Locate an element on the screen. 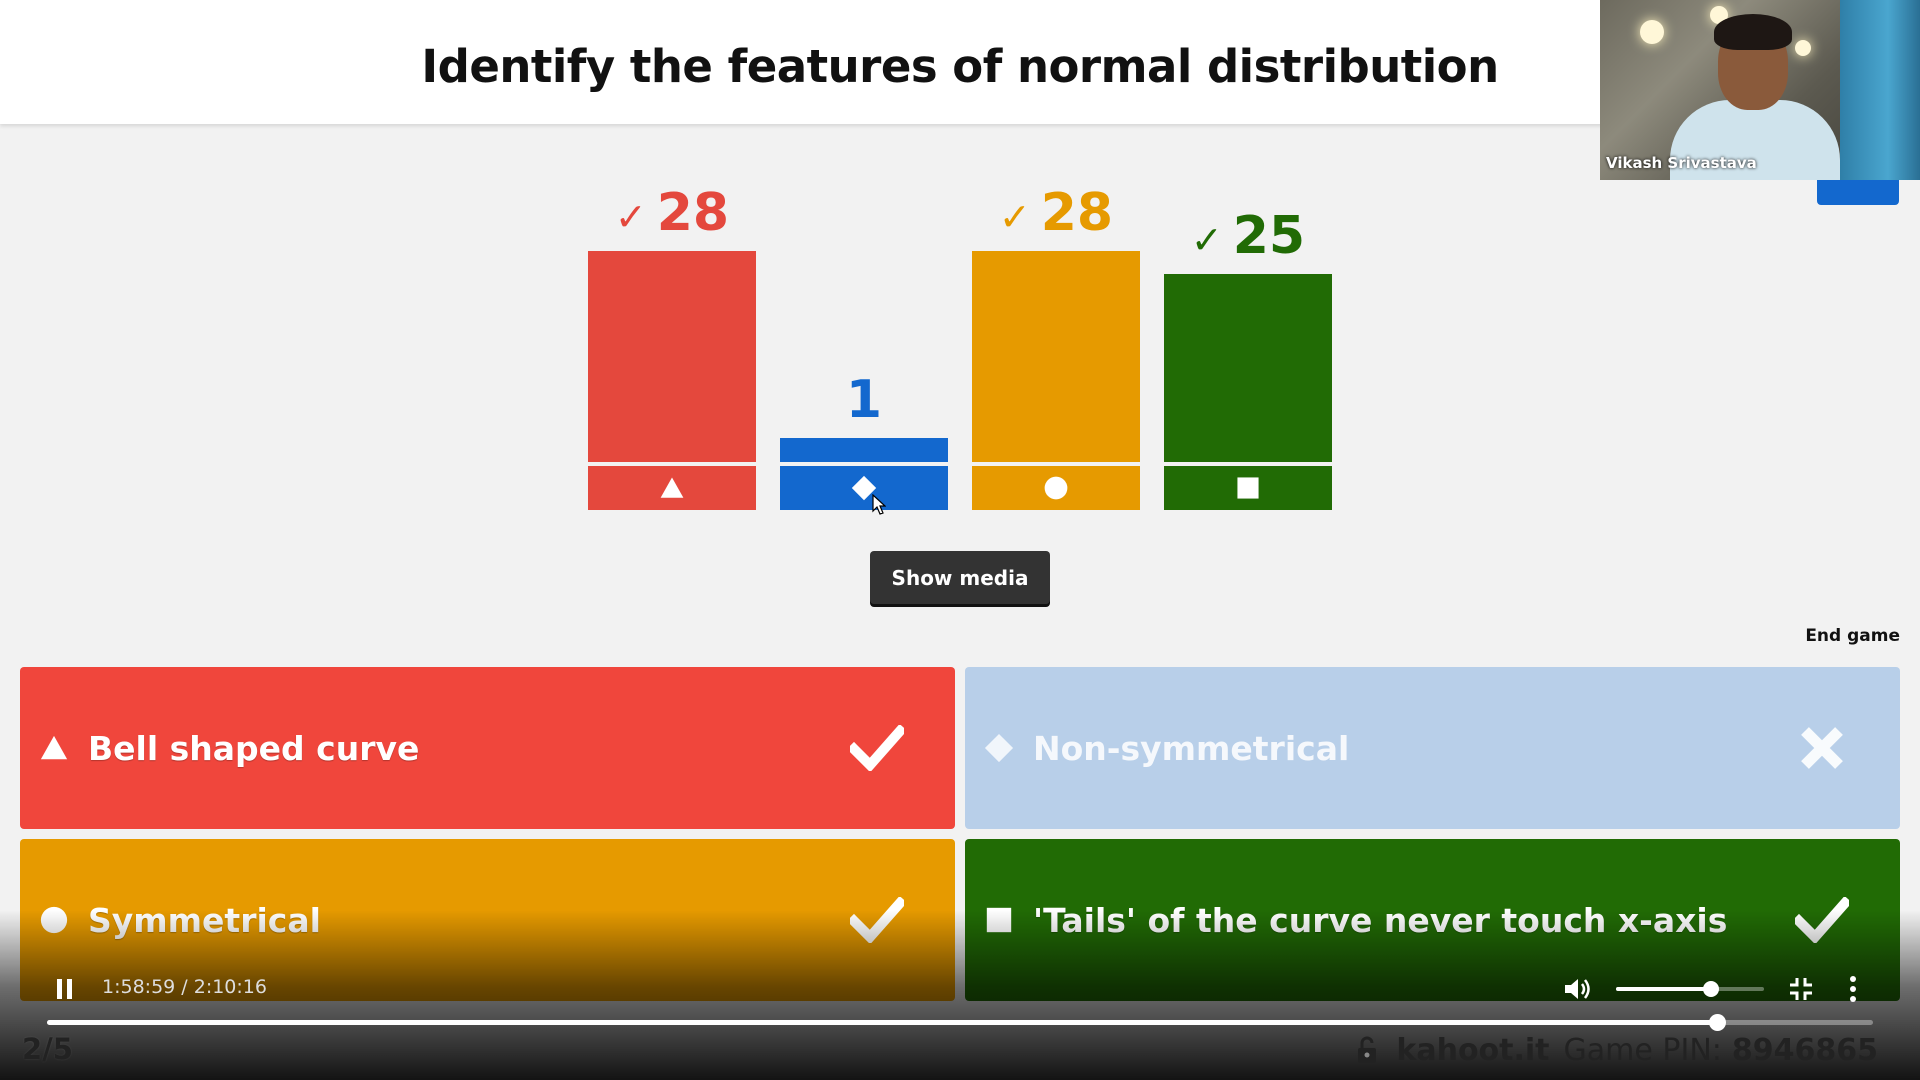 Image resolution: width=1920 pixels, height=1080 pixels. background-cabinet is located at coordinates (1880, 90).